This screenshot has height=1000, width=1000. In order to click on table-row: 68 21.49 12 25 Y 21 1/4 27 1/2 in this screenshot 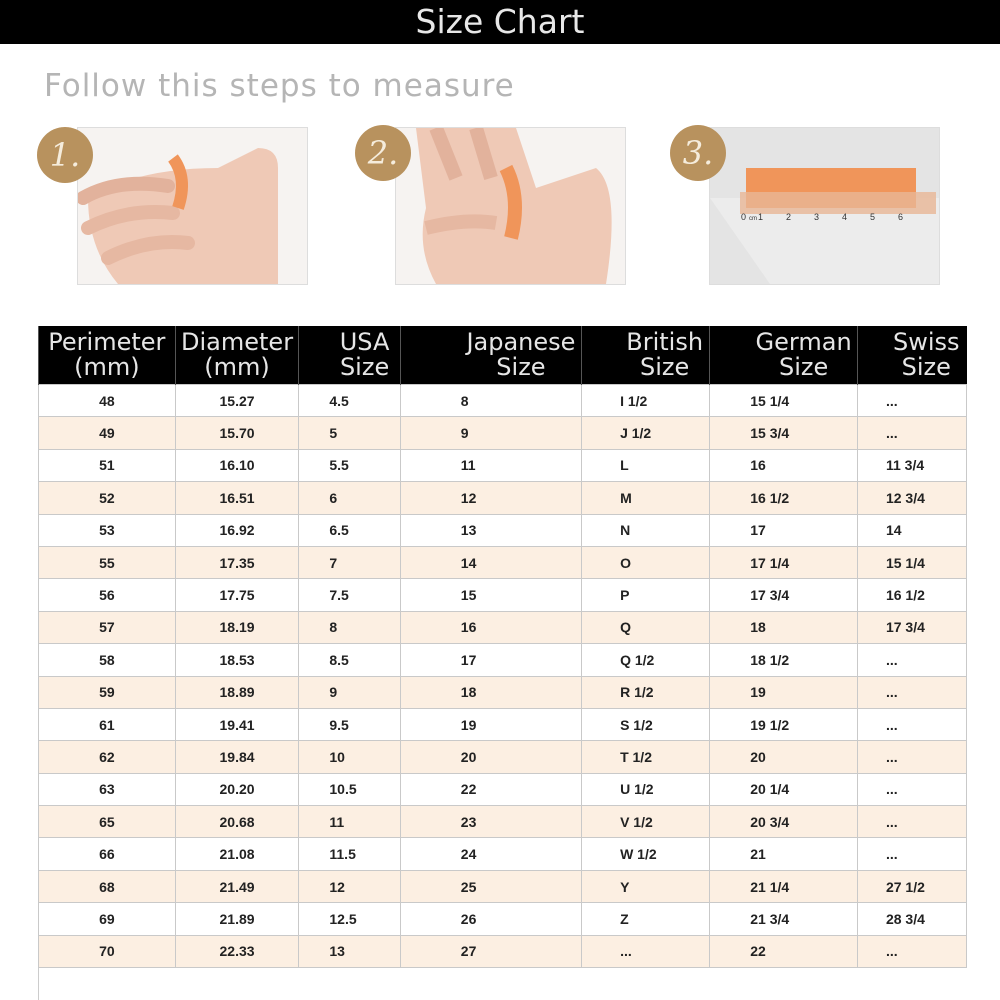, I will do `click(503, 886)`.